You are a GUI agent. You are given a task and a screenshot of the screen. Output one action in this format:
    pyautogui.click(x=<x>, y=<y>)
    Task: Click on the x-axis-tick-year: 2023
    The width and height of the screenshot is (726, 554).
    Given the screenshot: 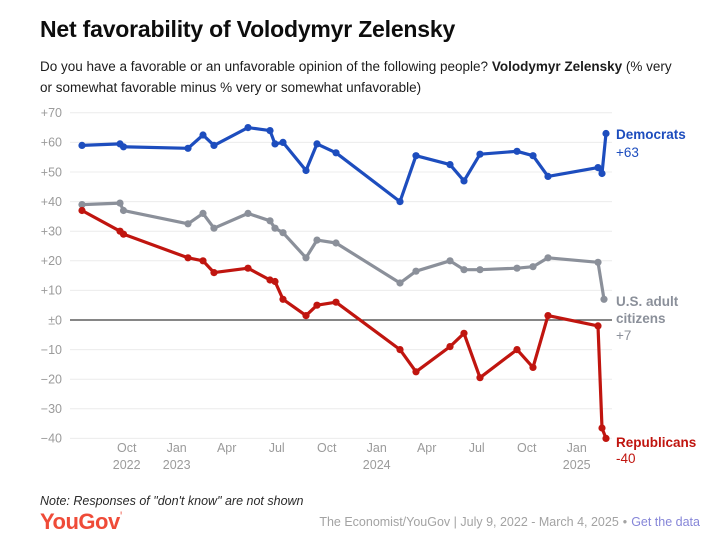 What is the action you would take?
    pyautogui.click(x=177, y=465)
    